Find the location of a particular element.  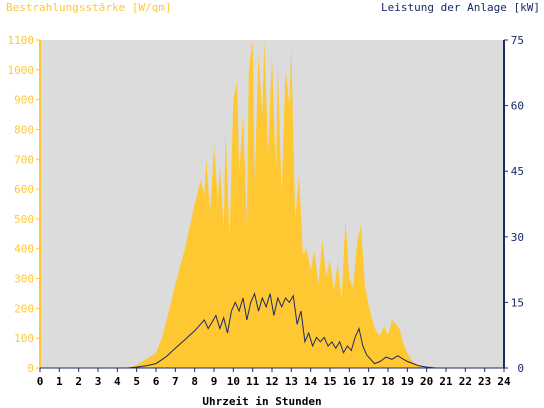

left-tick-label: 0 is located at coordinates (30, 368).